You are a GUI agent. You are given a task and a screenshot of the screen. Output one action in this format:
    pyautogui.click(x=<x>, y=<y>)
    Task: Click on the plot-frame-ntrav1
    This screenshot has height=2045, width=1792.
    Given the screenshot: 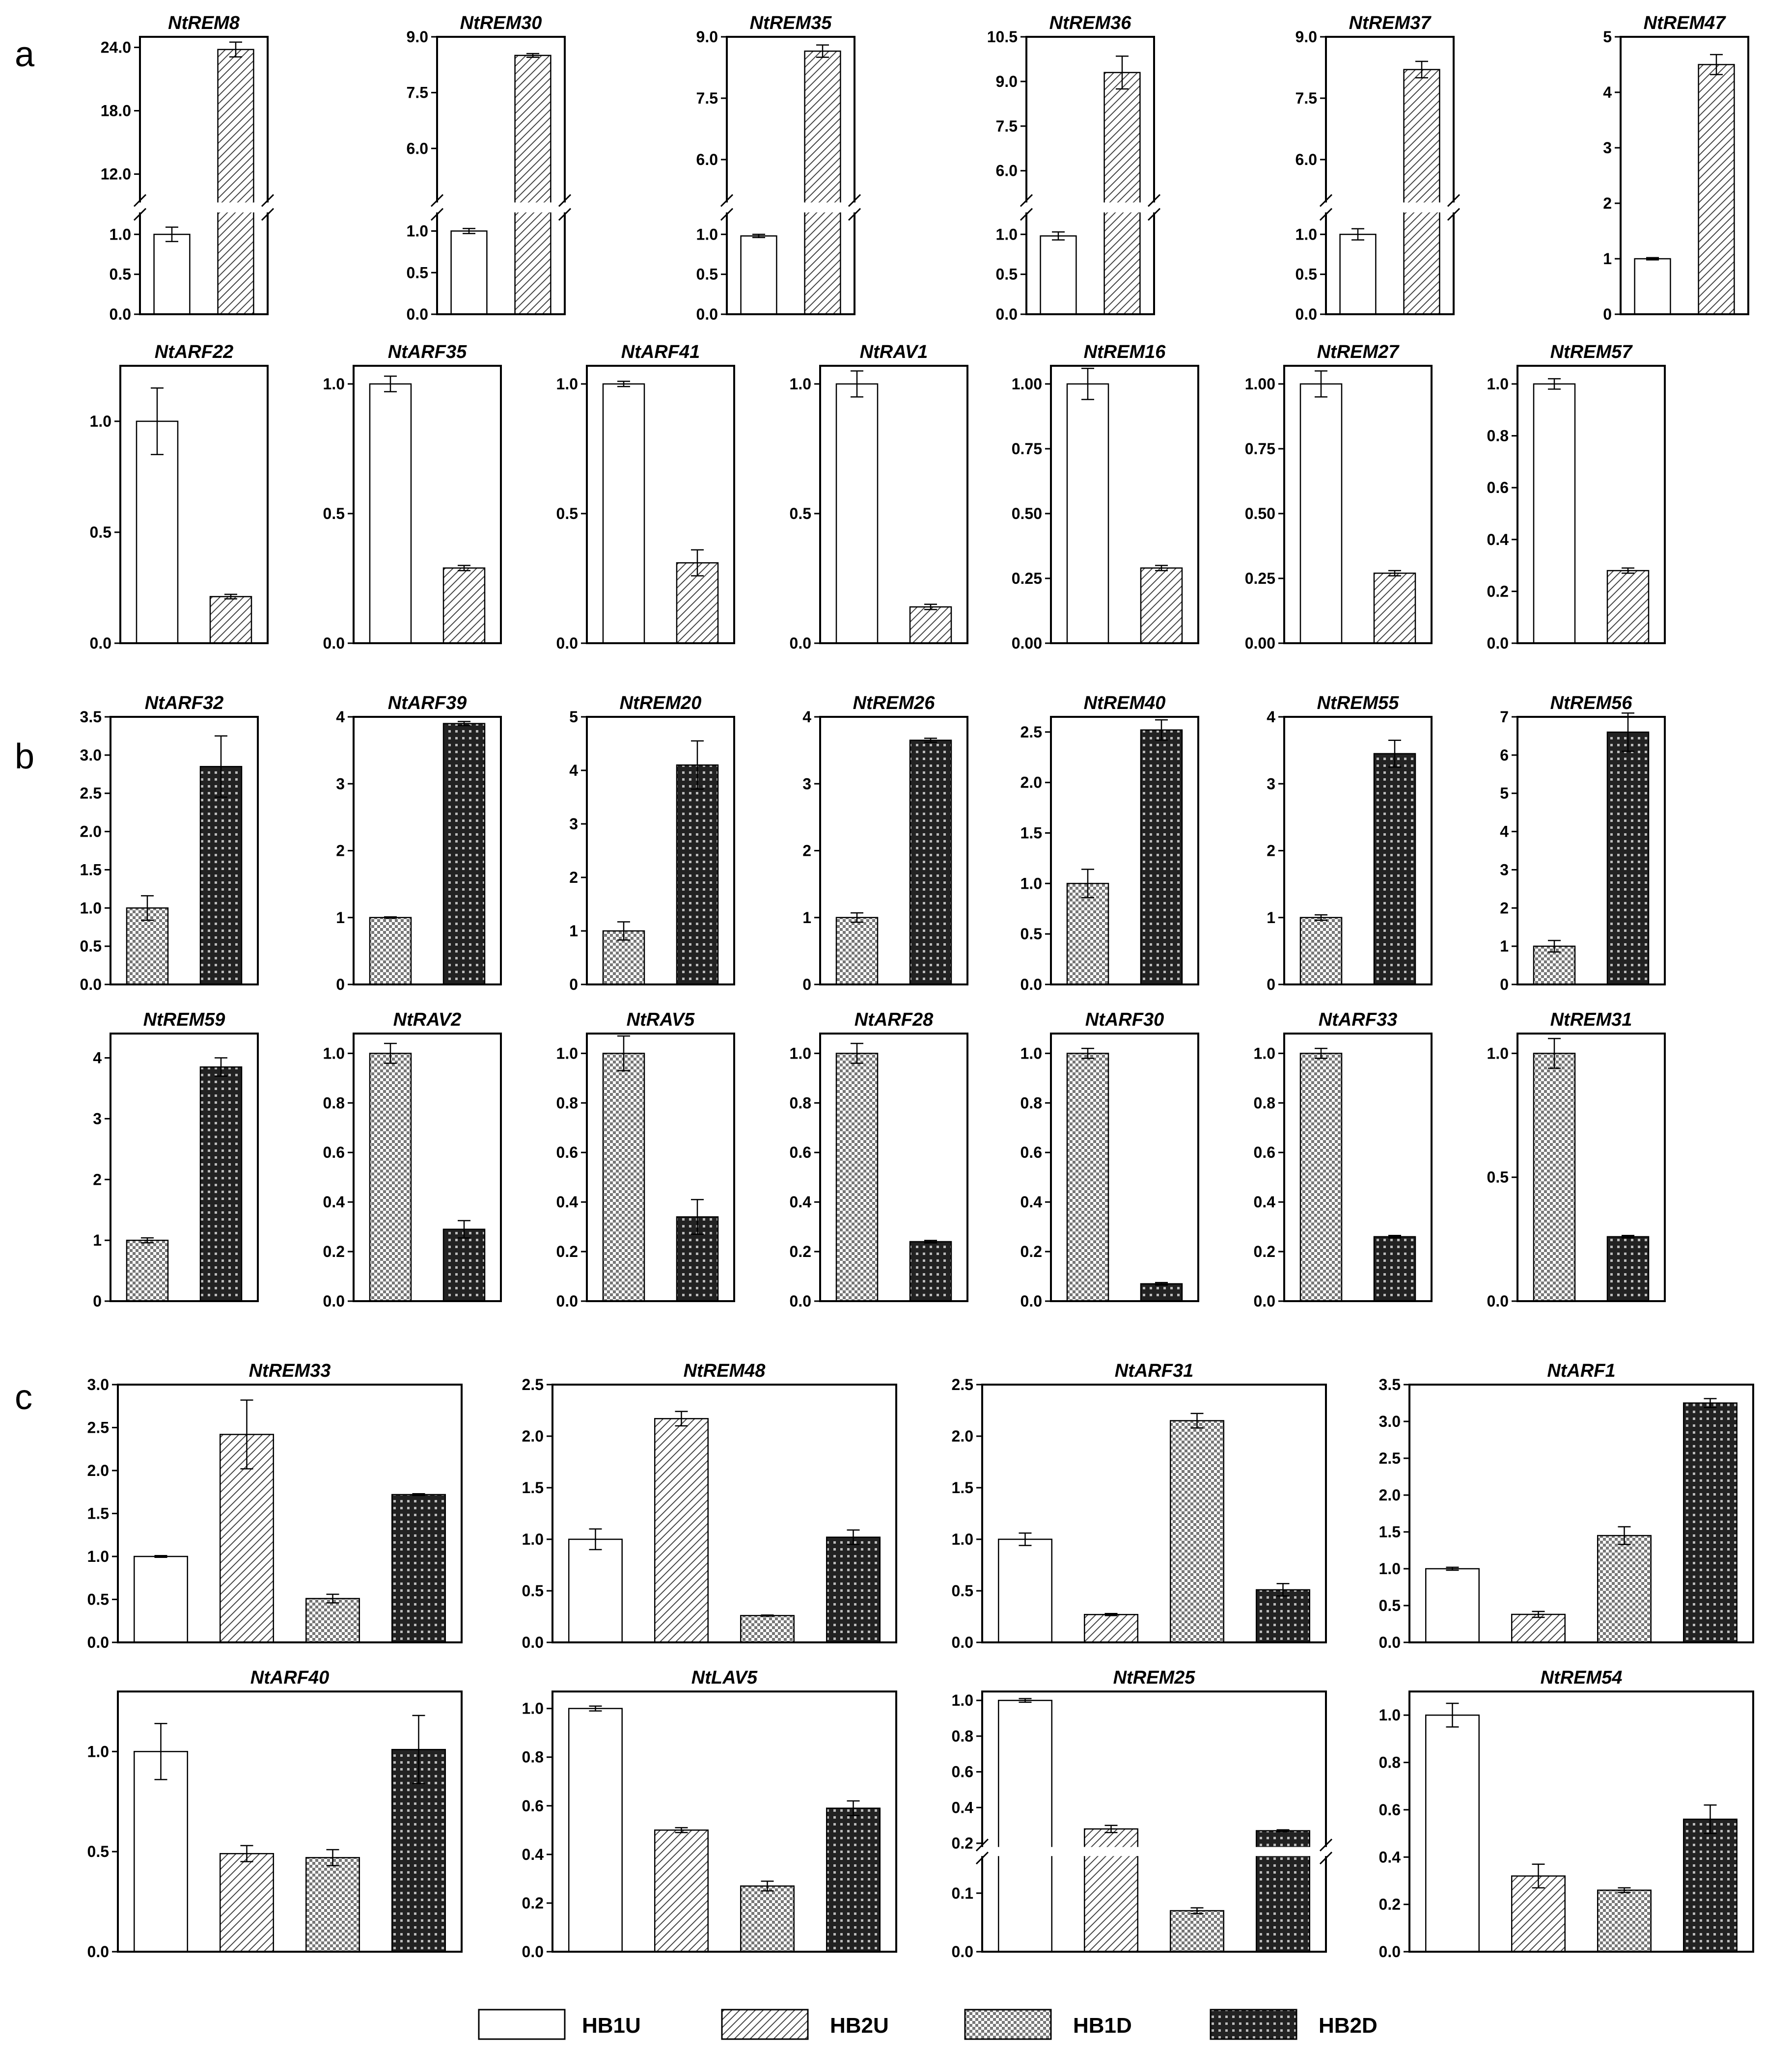 What is the action you would take?
    pyautogui.click(x=893, y=505)
    